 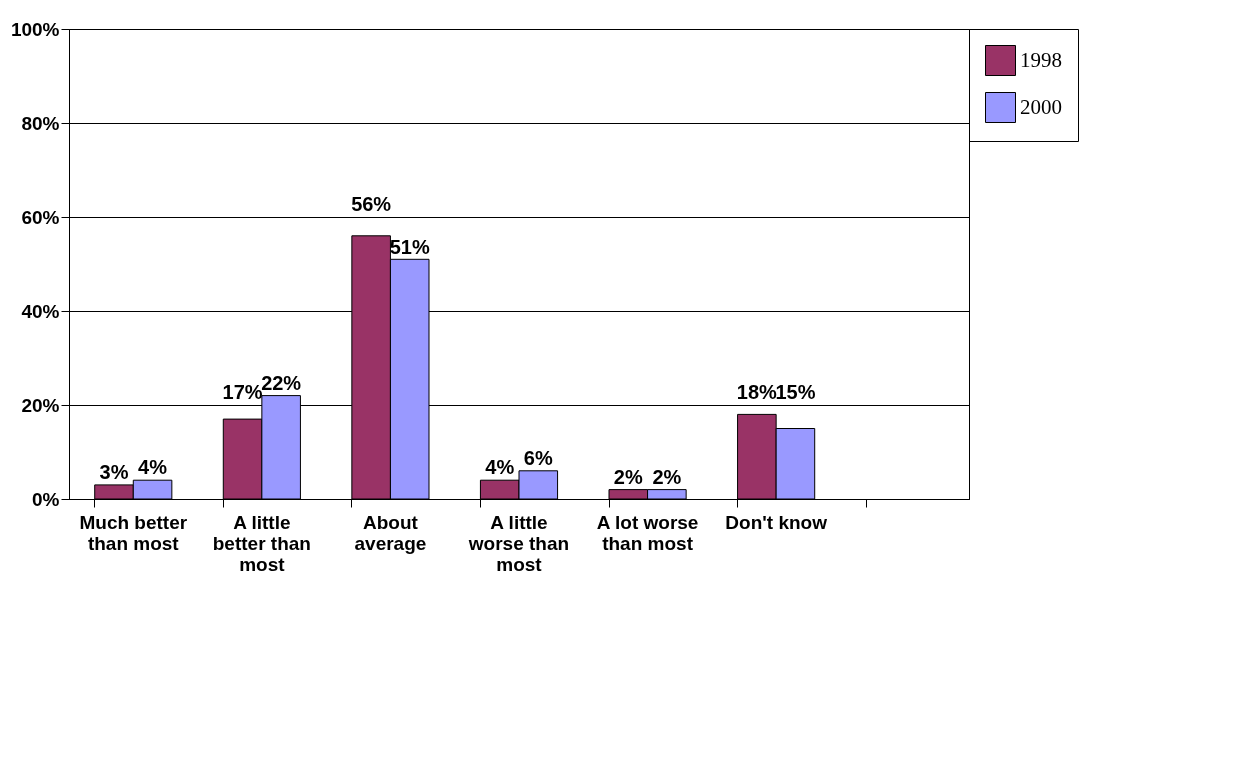 I want to click on legend-label: 2000, so click(x=1041, y=106).